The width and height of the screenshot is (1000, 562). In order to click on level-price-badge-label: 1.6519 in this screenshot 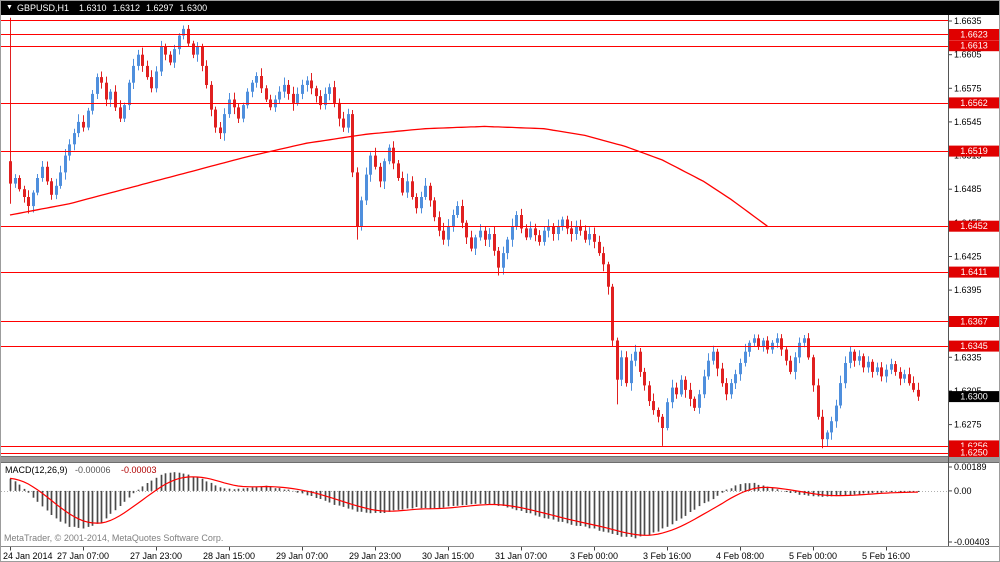, I will do `click(974, 151)`.